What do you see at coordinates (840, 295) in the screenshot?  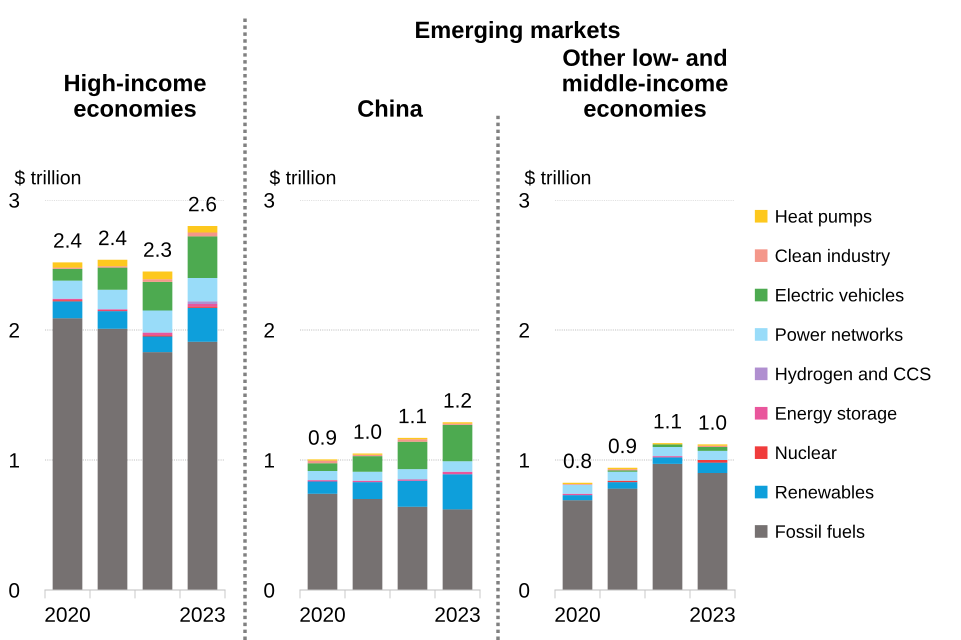 I see `legend-label: Electric vehicles` at bounding box center [840, 295].